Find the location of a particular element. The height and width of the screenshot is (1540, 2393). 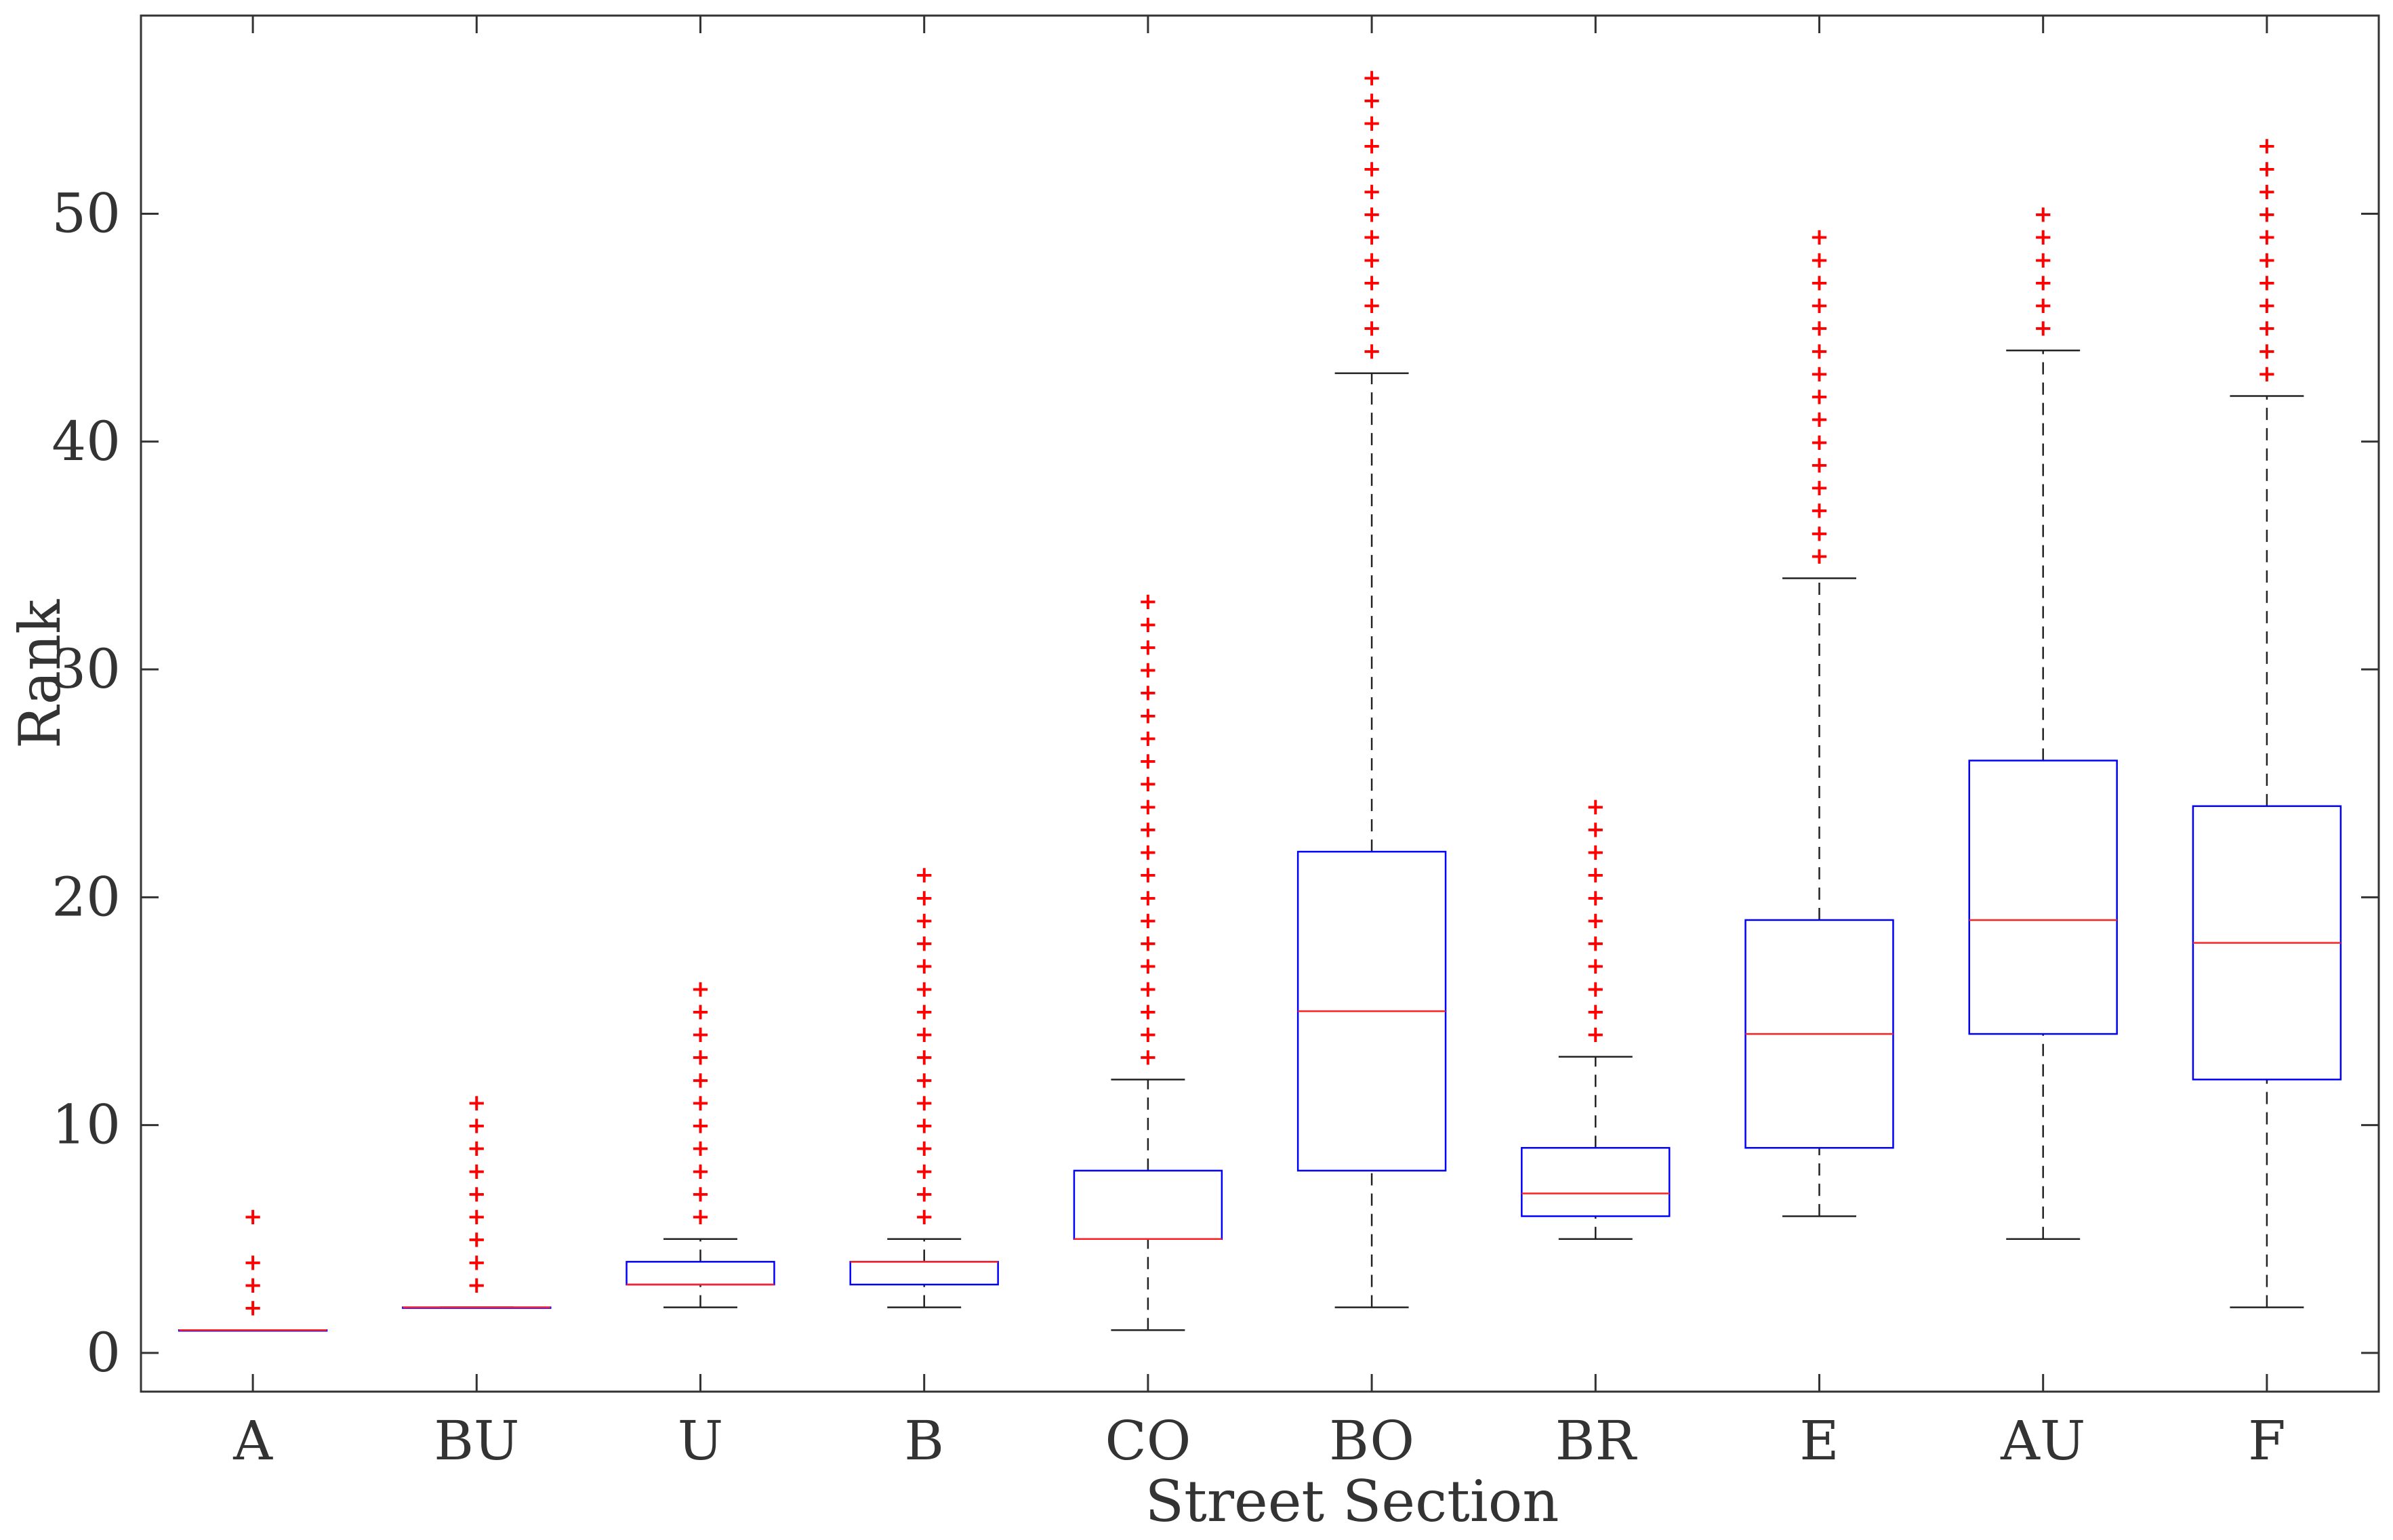

box-a: ++++ is located at coordinates (253, 1267).